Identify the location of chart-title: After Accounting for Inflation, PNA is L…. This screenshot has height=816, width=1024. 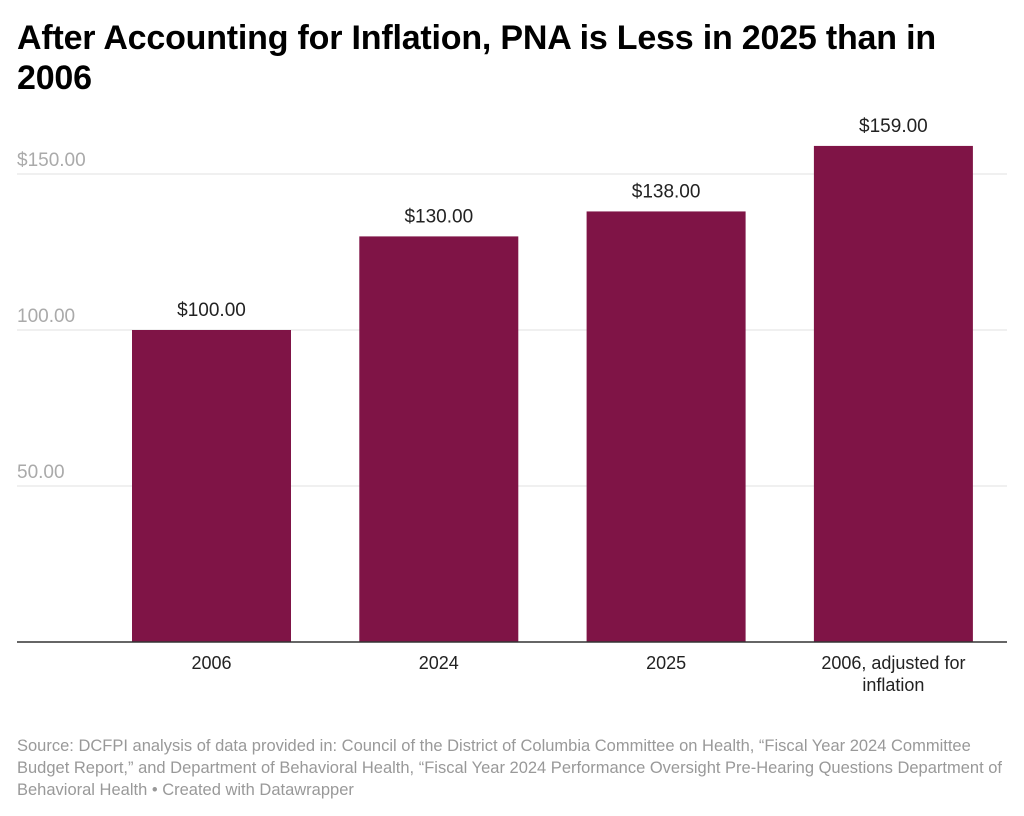
(476, 58).